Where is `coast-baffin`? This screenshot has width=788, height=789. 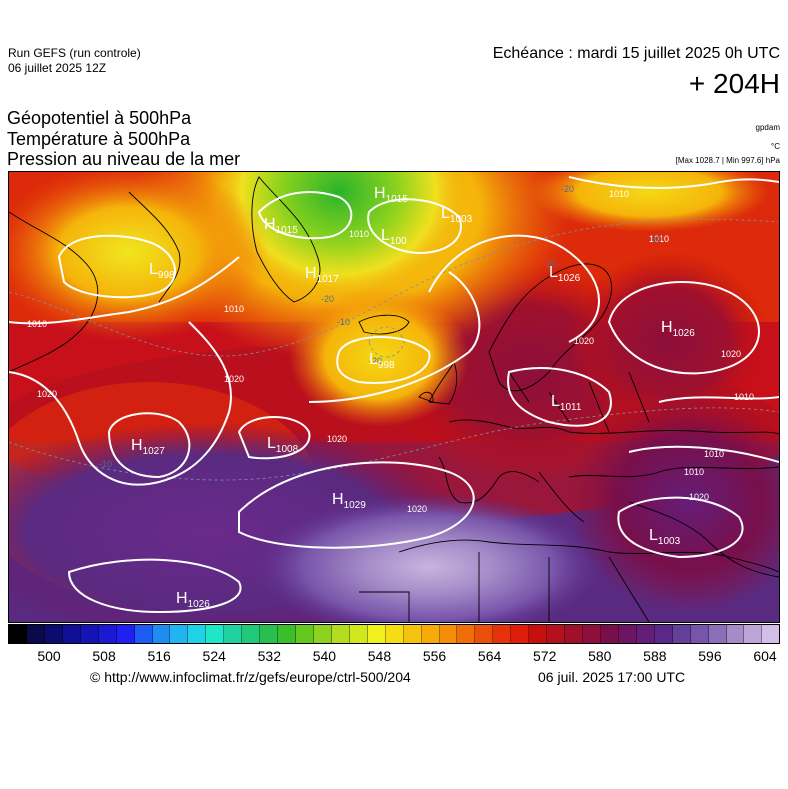 coast-baffin is located at coordinates (154, 247).